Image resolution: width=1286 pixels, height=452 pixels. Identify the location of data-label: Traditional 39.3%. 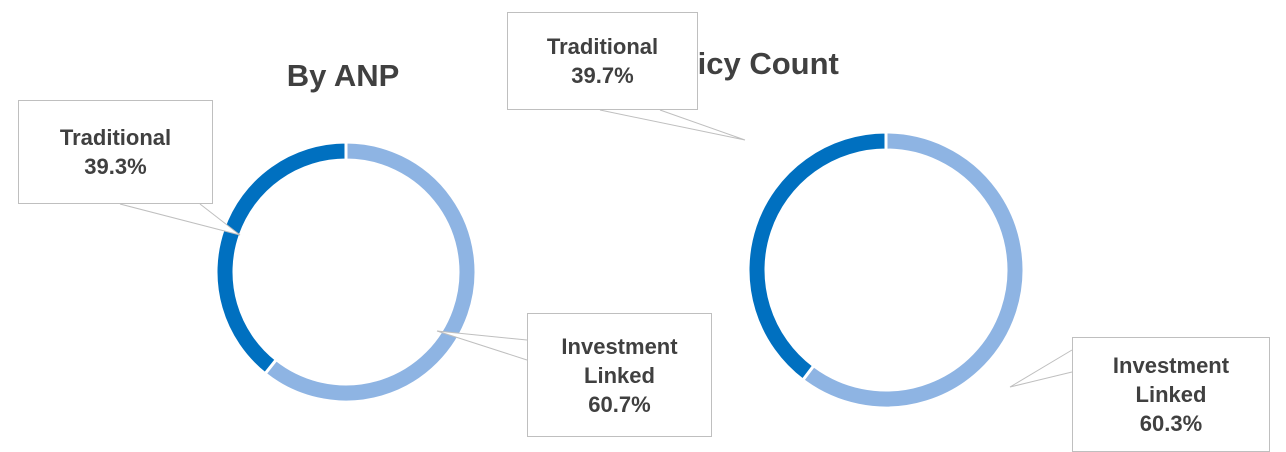
(115, 152).